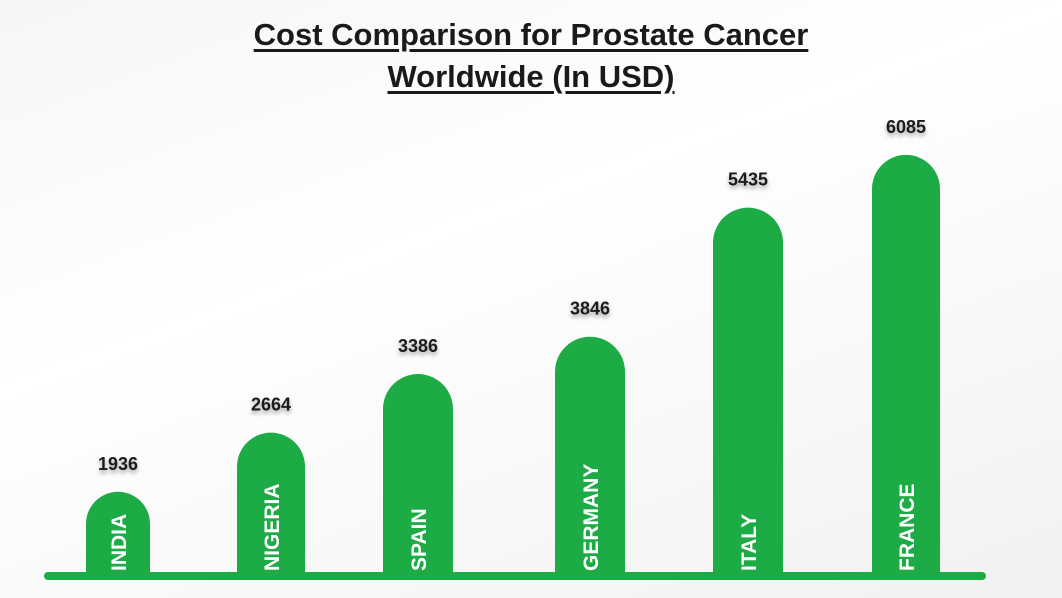 This screenshot has height=598, width=1062. I want to click on category-label: NIGERIA, so click(272, 527).